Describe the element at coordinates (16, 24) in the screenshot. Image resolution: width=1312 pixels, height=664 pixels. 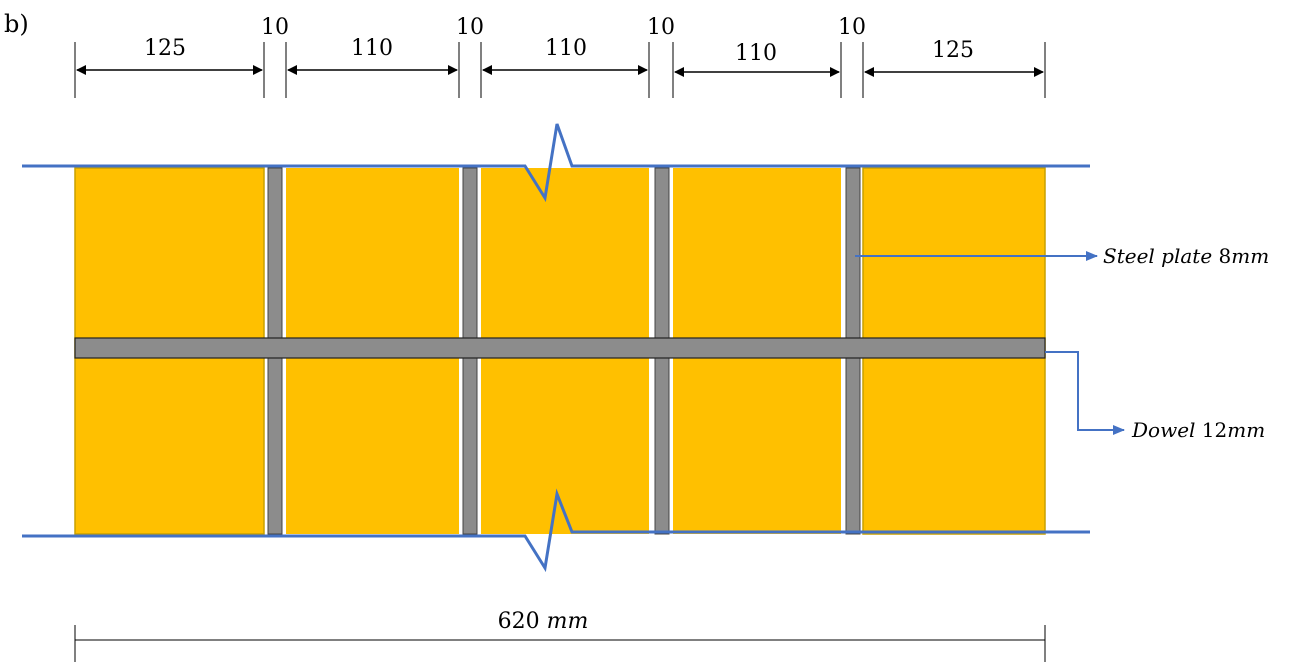
I see `panel-label: b)` at that location.